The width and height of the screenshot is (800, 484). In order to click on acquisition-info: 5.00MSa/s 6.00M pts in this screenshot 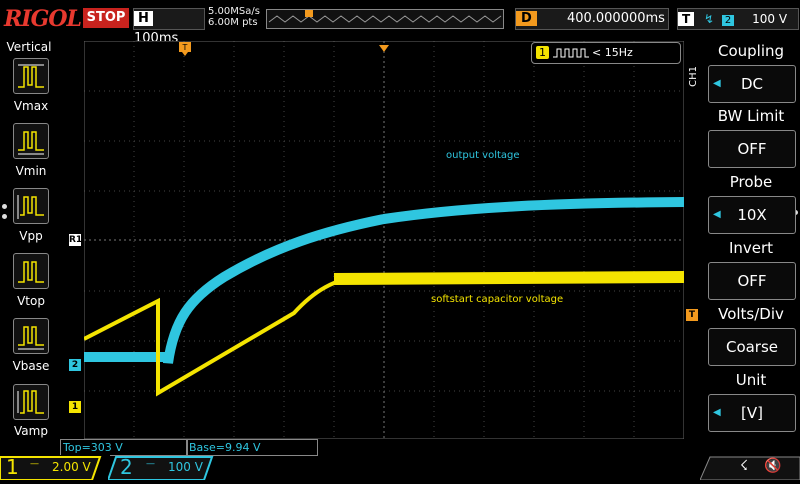, I will do `click(234, 17)`.